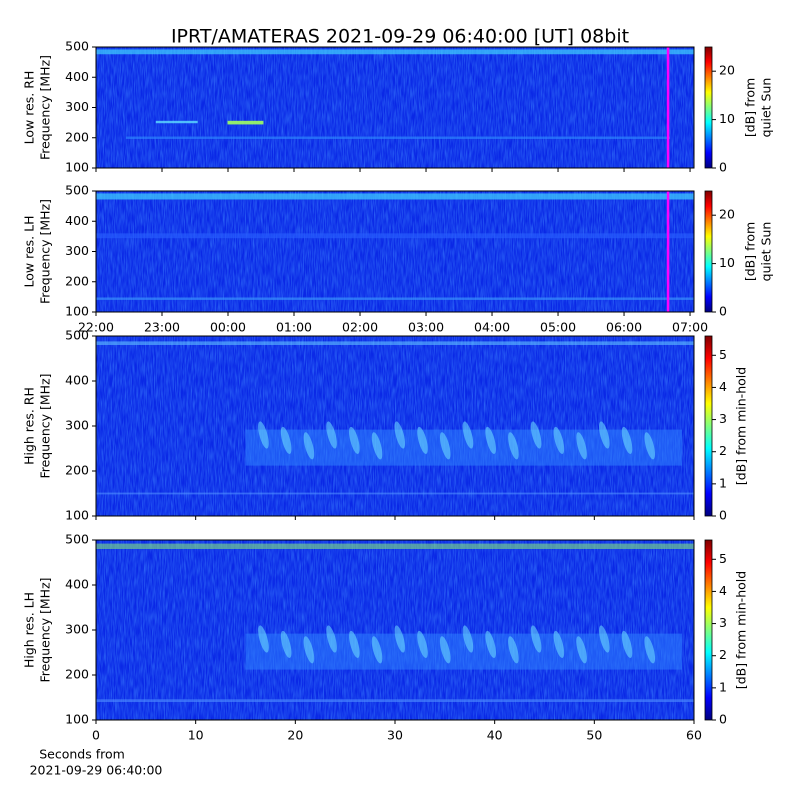 This screenshot has width=800, height=800. Describe the element at coordinates (558, 327) in the screenshot. I see `x-tick-label: 05:00` at that location.